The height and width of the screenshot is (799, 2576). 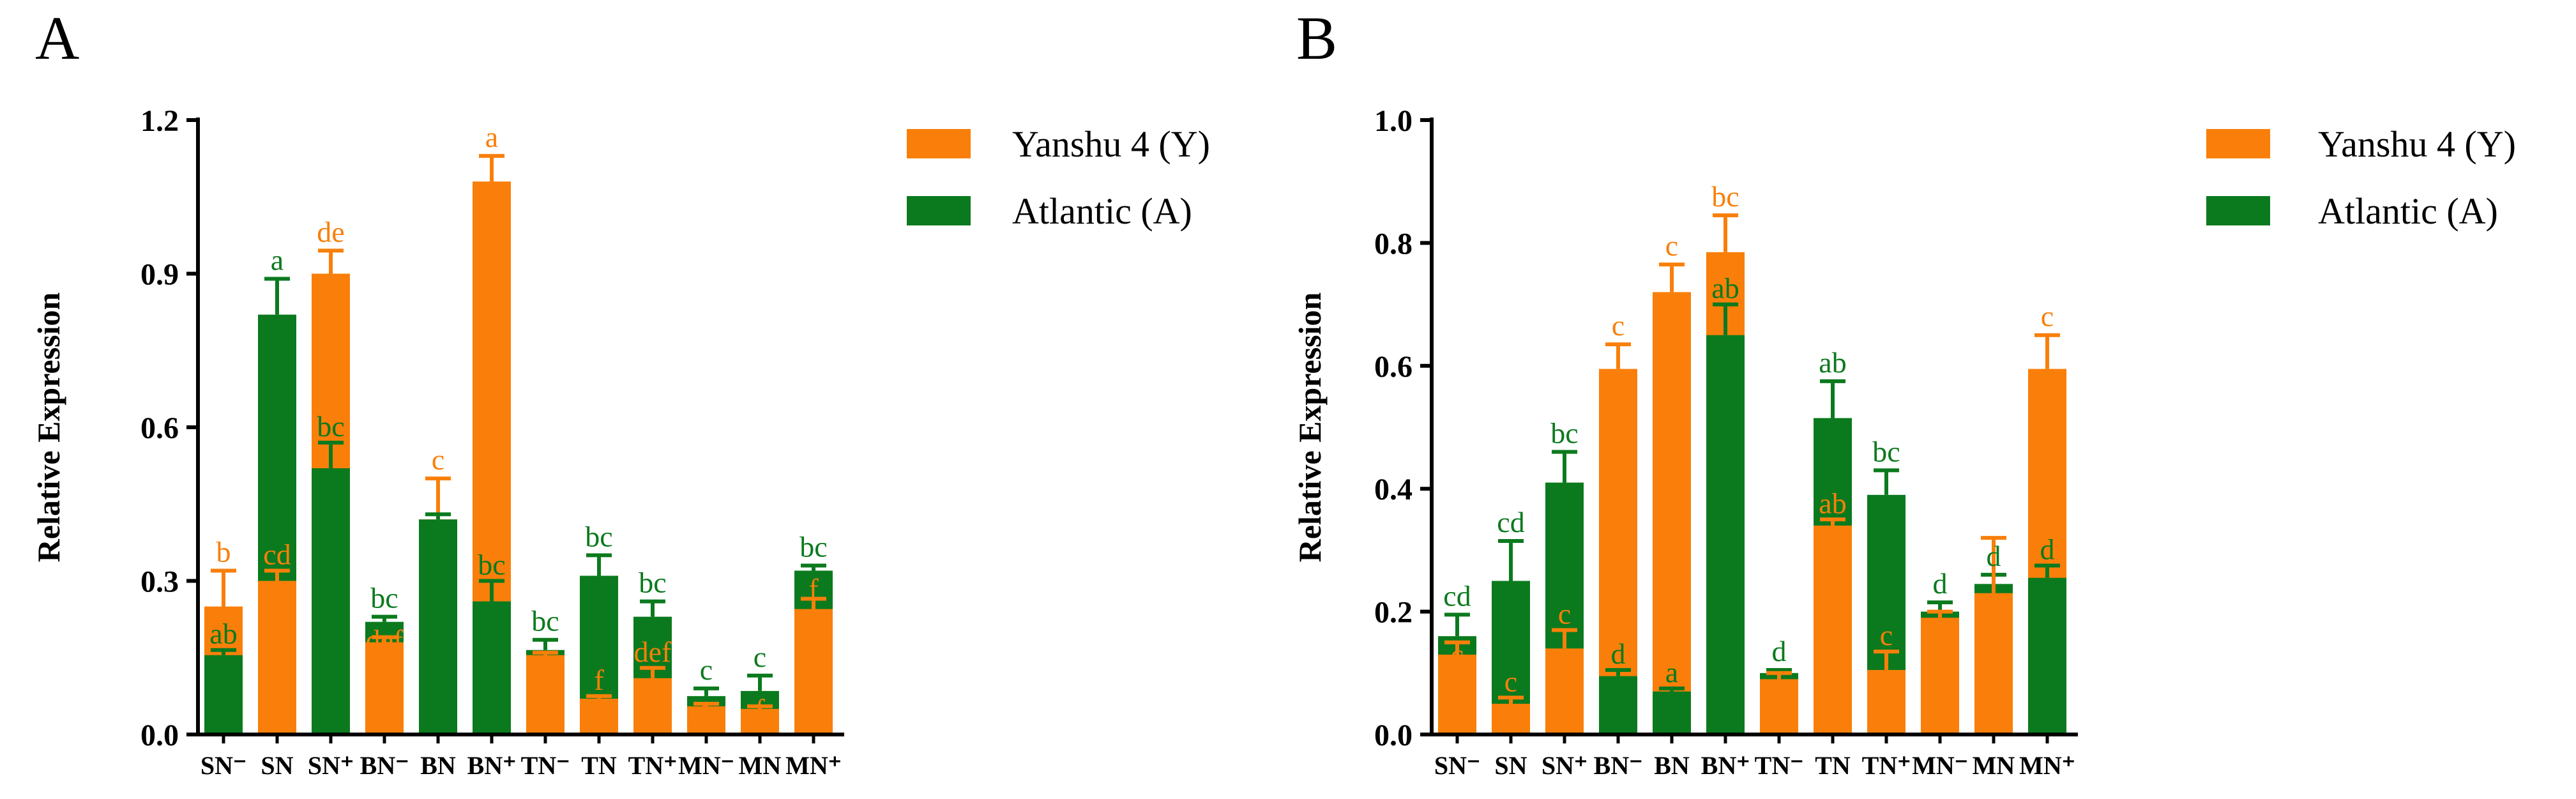 I want to click on significance-label-back: ab, so click(x=1833, y=362).